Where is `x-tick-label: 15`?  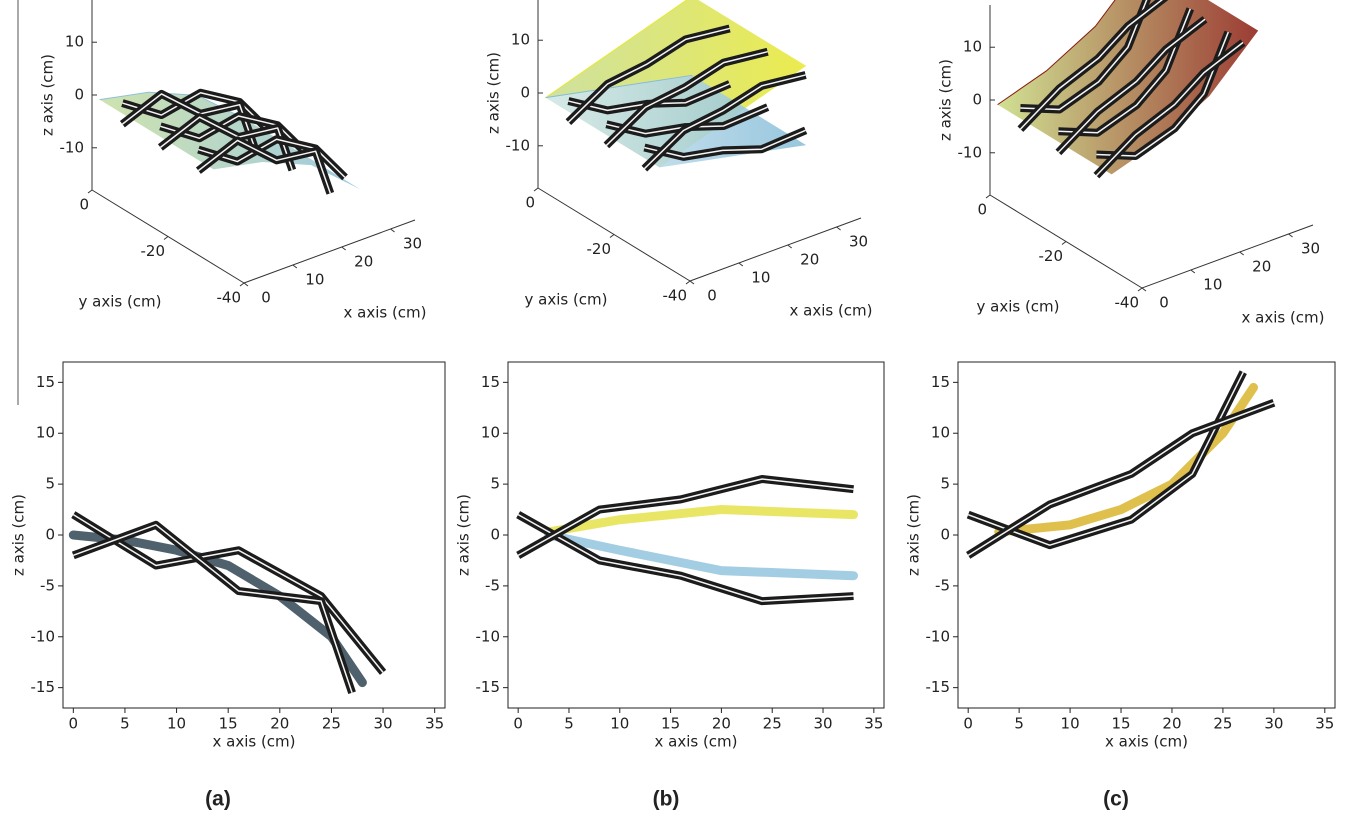
x-tick-label: 15 is located at coordinates (1120, 724).